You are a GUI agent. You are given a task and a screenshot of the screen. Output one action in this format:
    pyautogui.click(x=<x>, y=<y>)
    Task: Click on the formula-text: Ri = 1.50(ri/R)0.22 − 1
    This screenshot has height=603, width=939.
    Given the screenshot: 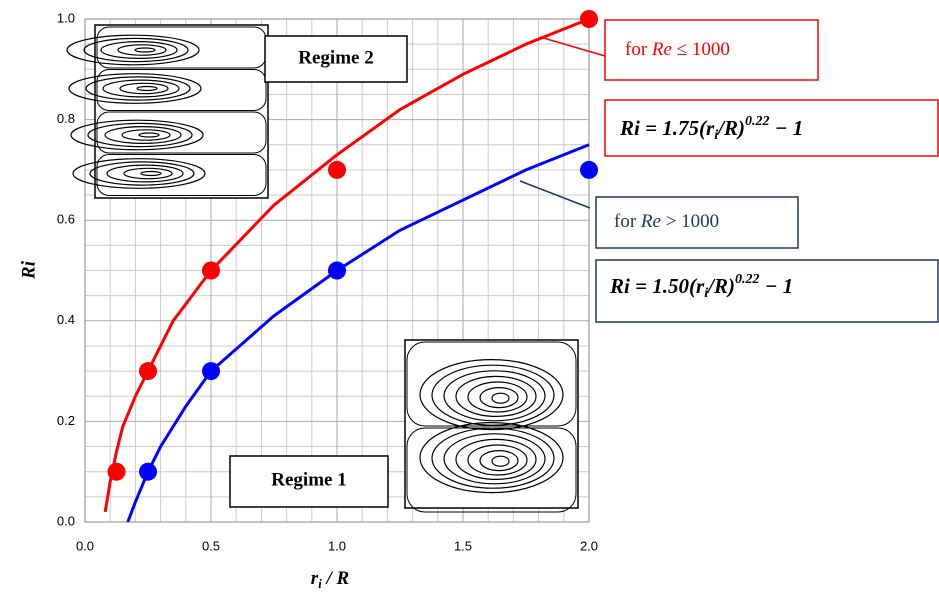 What is the action you would take?
    pyautogui.click(x=701, y=286)
    